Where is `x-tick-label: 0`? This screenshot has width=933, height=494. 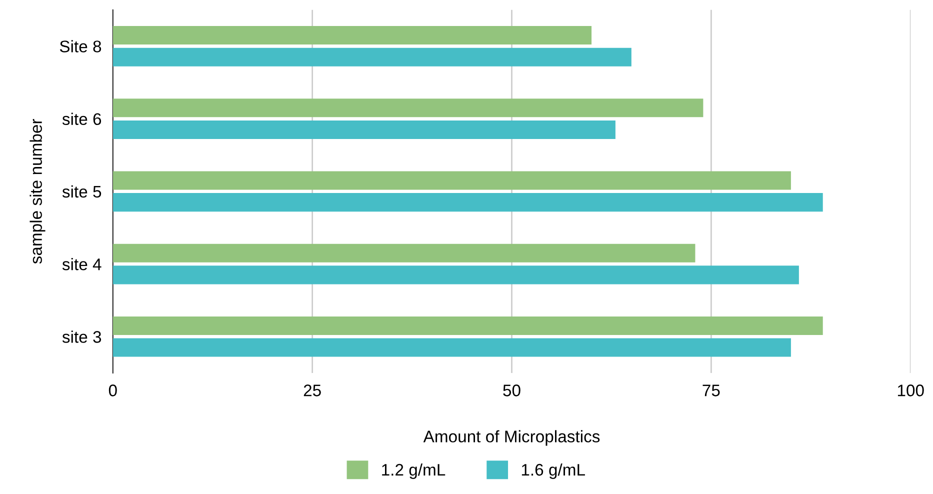 x-tick-label: 0 is located at coordinates (112, 390).